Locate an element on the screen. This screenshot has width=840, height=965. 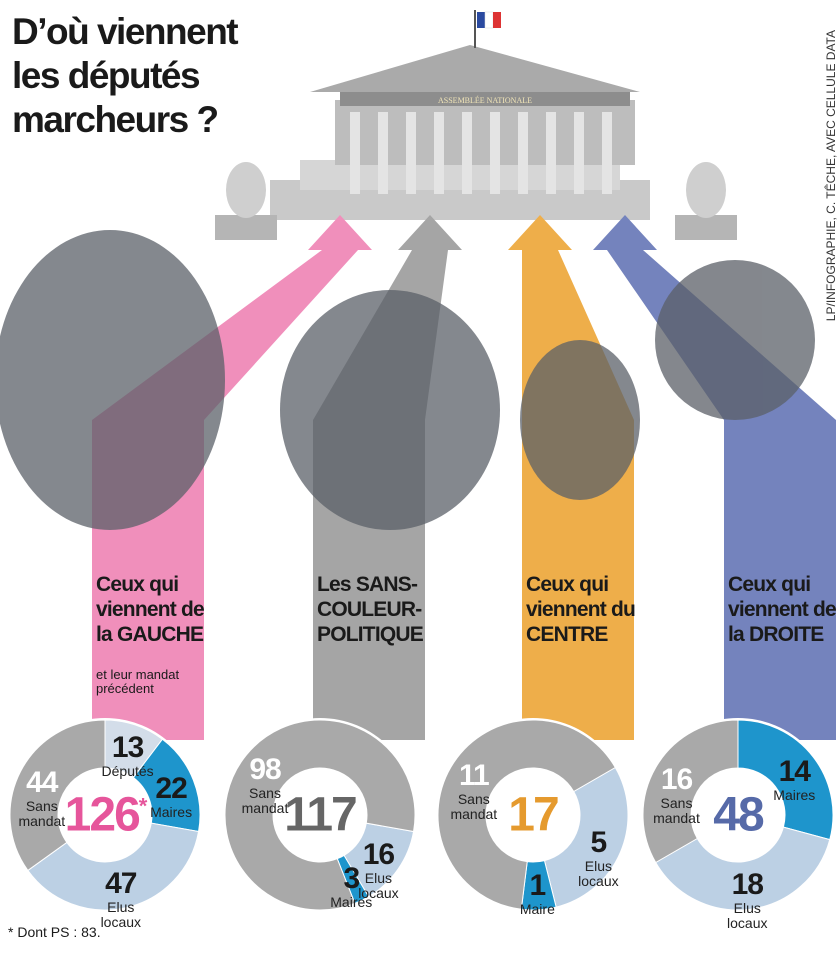
slice-label: Députés is located at coordinates (127, 770).